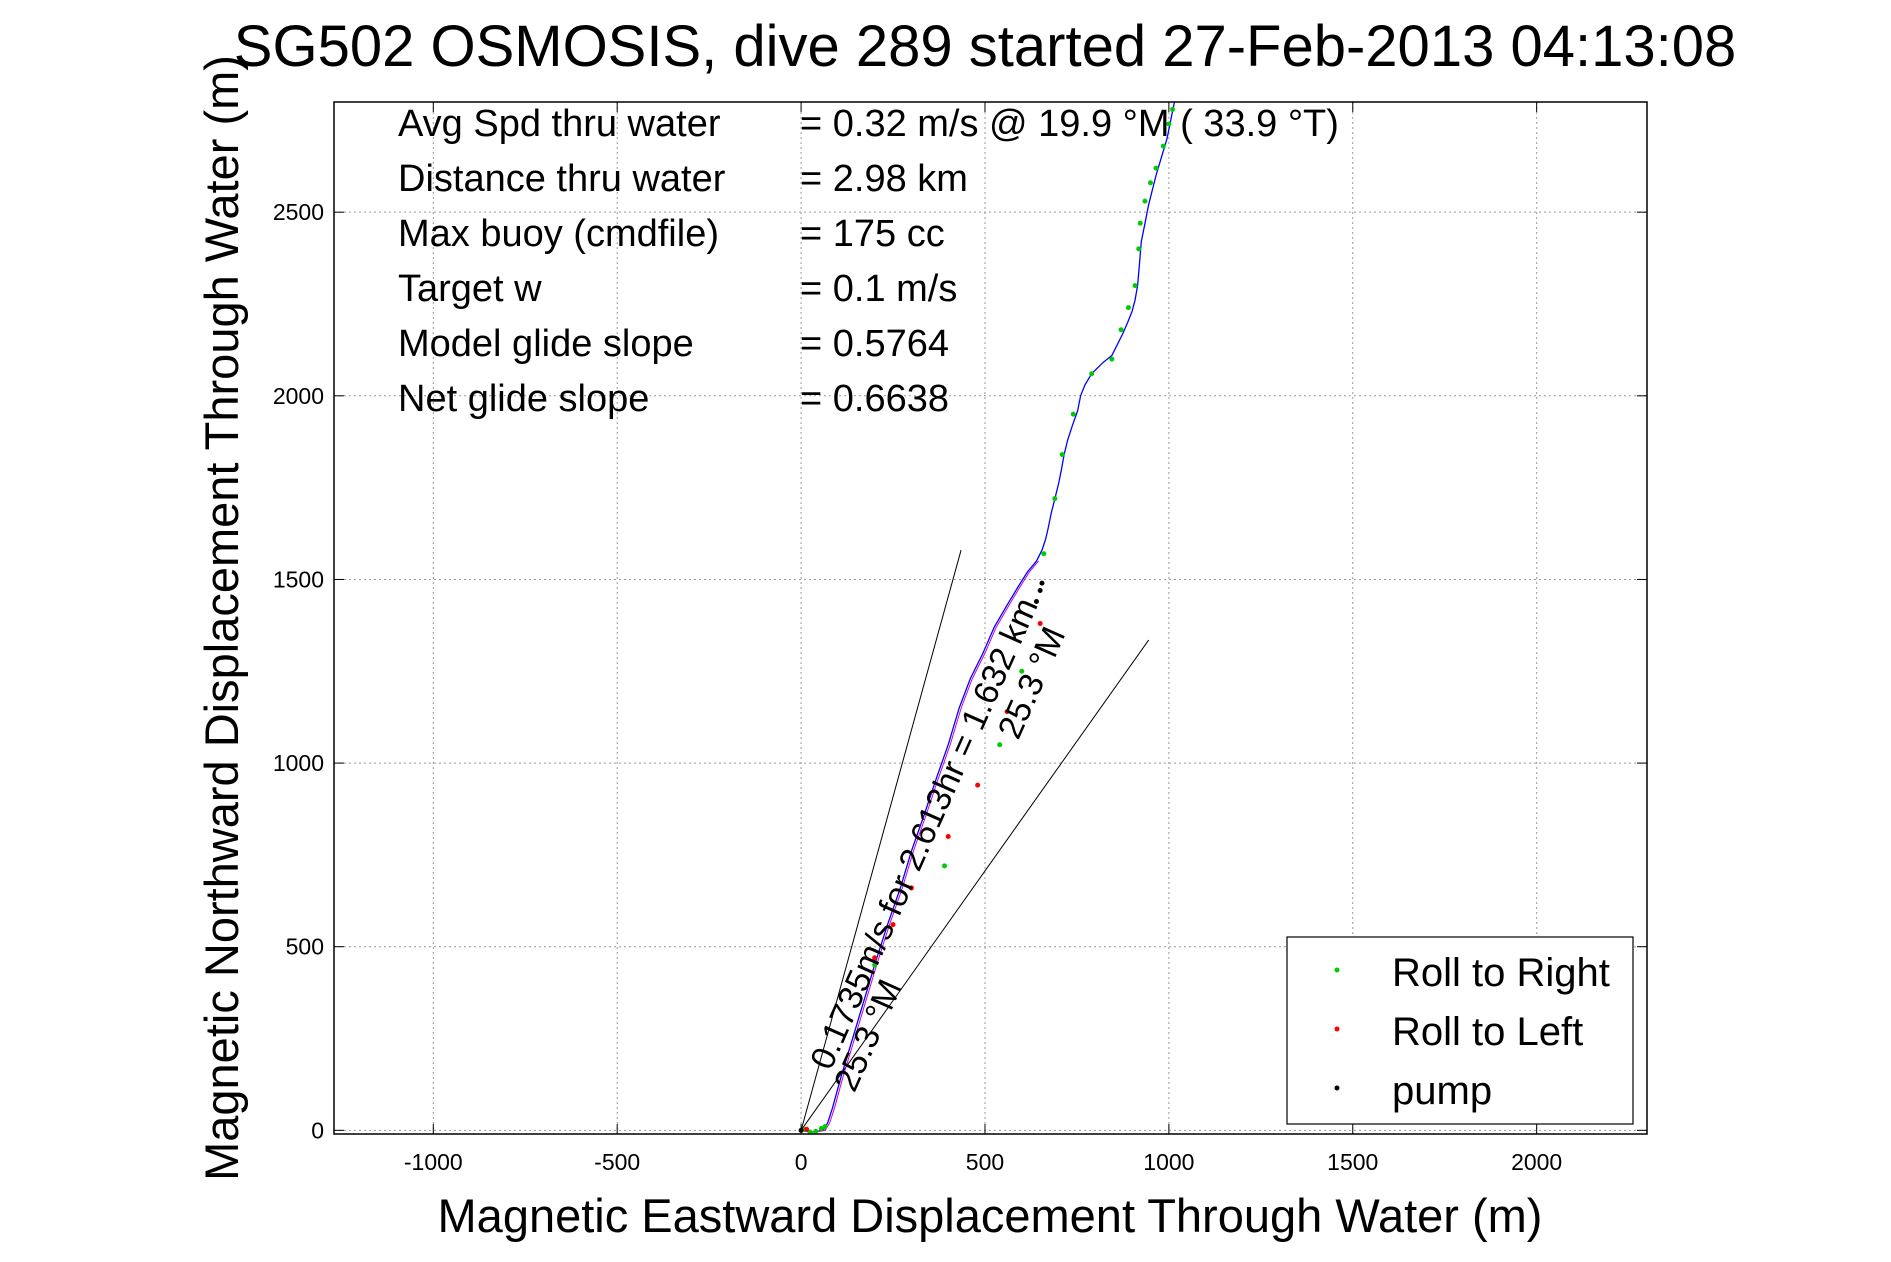 This screenshot has width=1891, height=1262. What do you see at coordinates (562, 179) in the screenshot?
I see `stat-label: Distance thru water` at bounding box center [562, 179].